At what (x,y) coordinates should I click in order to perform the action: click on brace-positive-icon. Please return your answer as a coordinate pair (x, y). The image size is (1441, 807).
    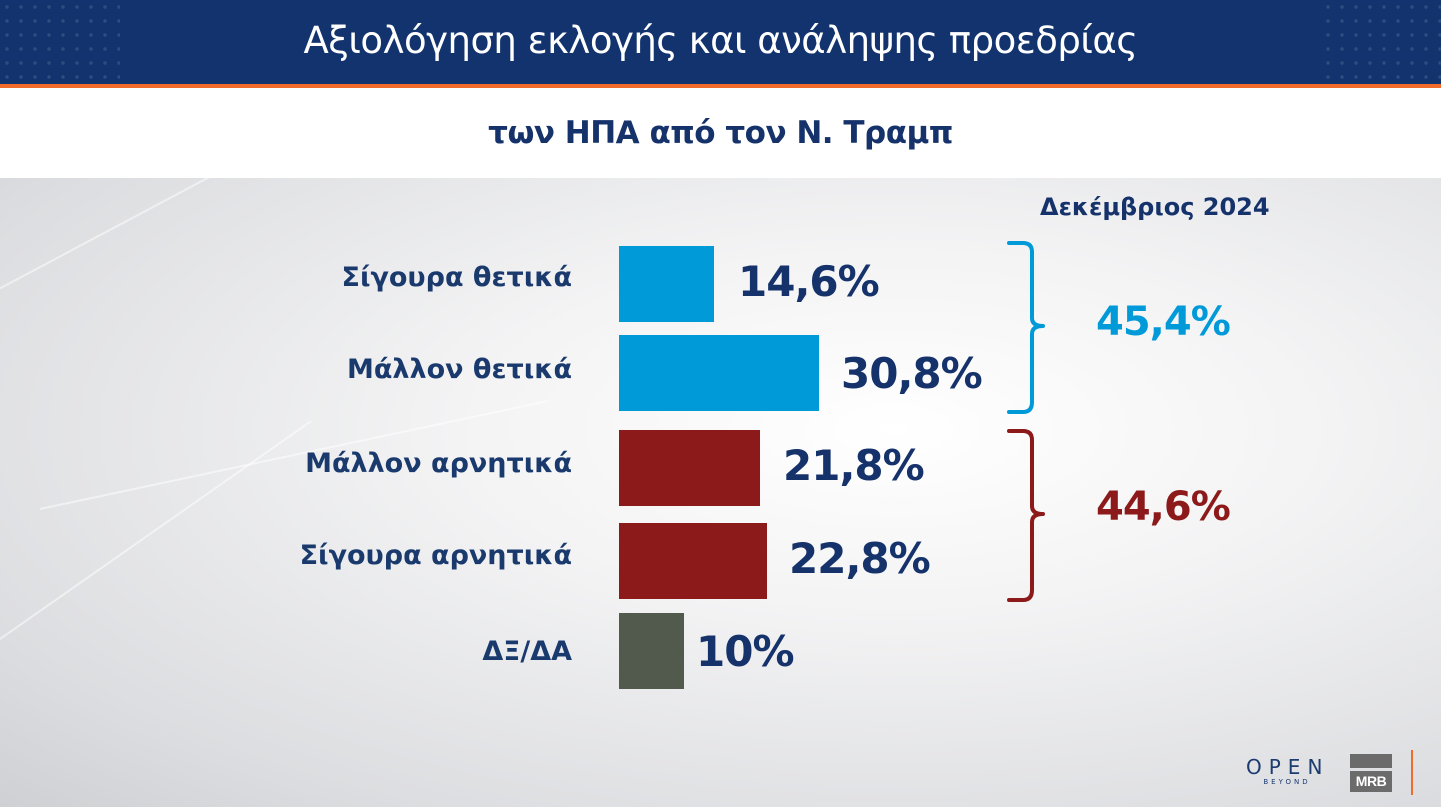
    Looking at the image, I should click on (1026, 327).